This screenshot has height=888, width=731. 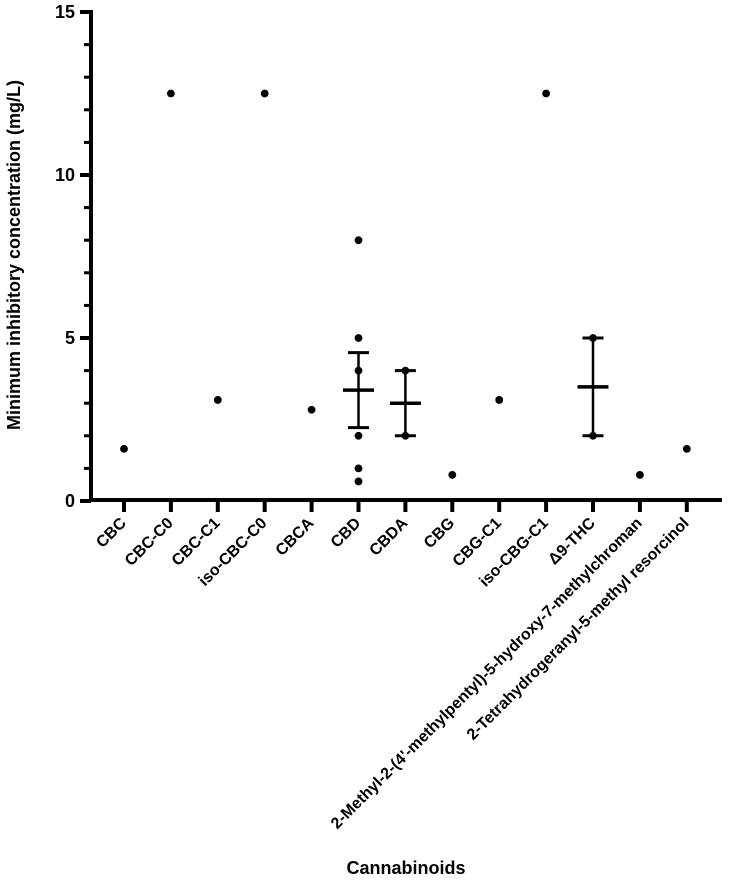 I want to click on x-axis-category-label: CBC, so click(x=111, y=532).